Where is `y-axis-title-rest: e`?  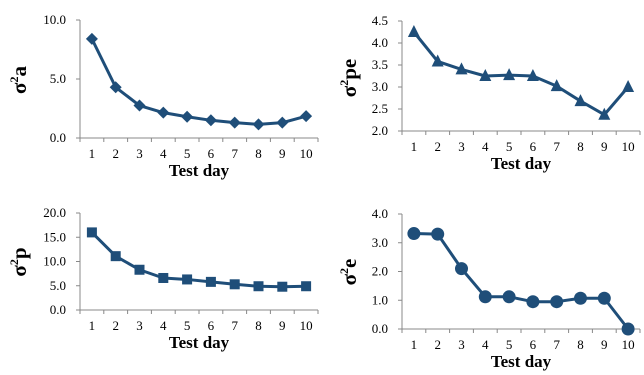
y-axis-title-rest: e is located at coordinates (349, 263).